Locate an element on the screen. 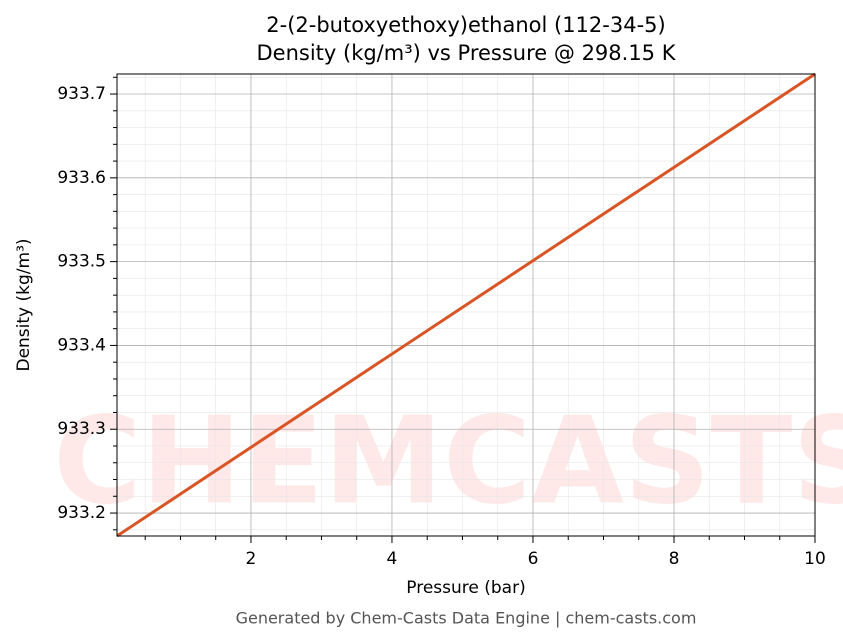 The height and width of the screenshot is (644, 843). x-axis-label: Pressure (bar) is located at coordinates (465, 588).